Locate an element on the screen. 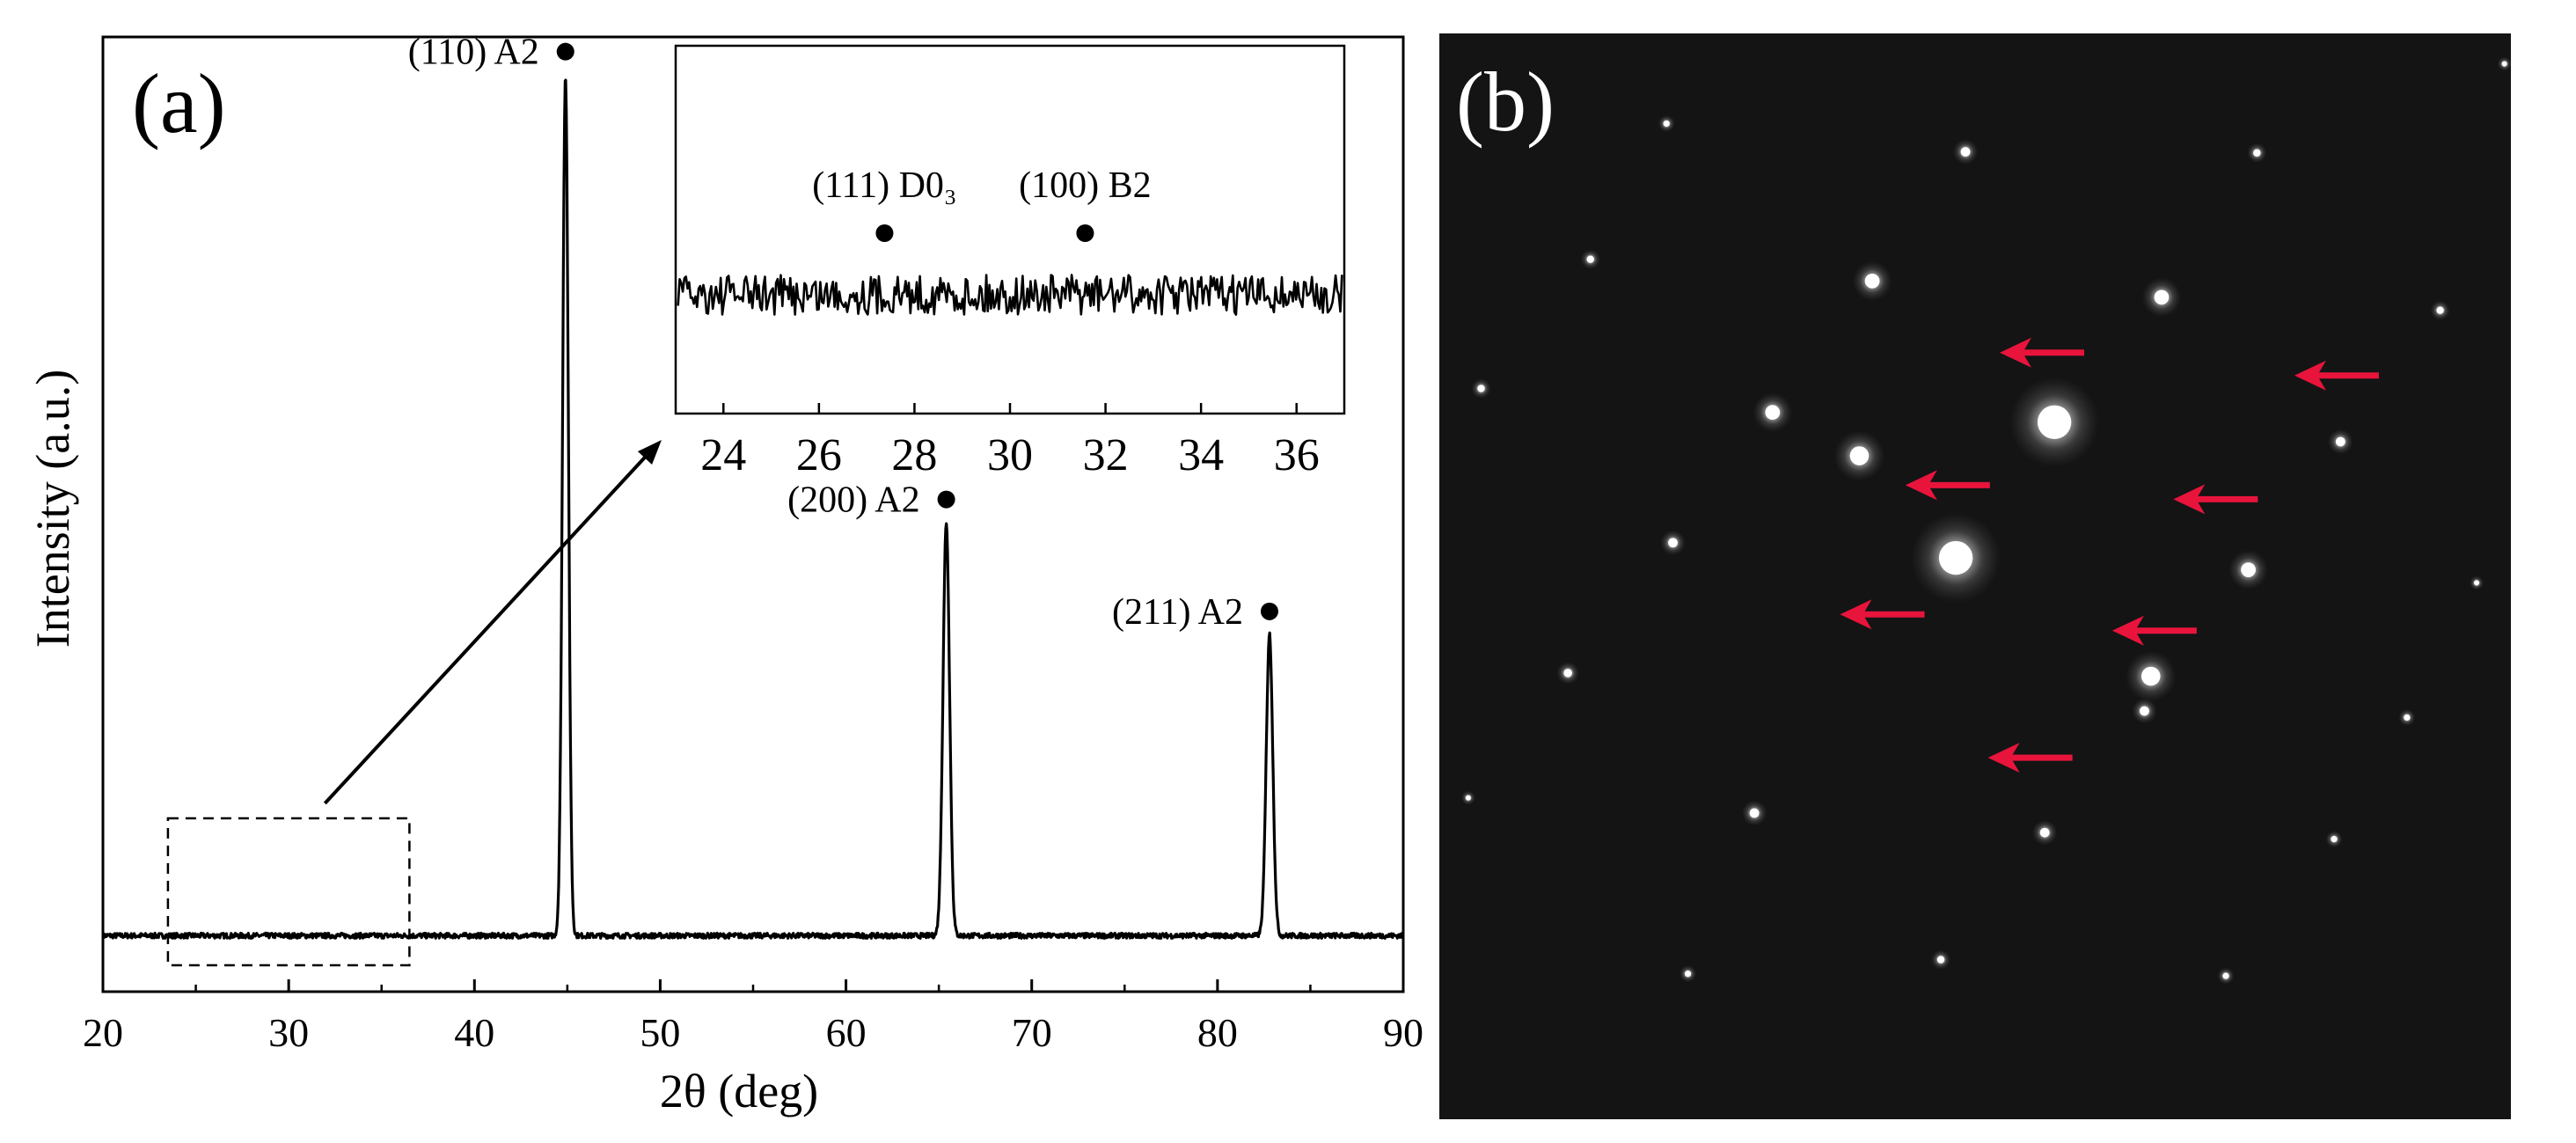  xrd-x-tick-label: 80 is located at coordinates (1217, 1032).